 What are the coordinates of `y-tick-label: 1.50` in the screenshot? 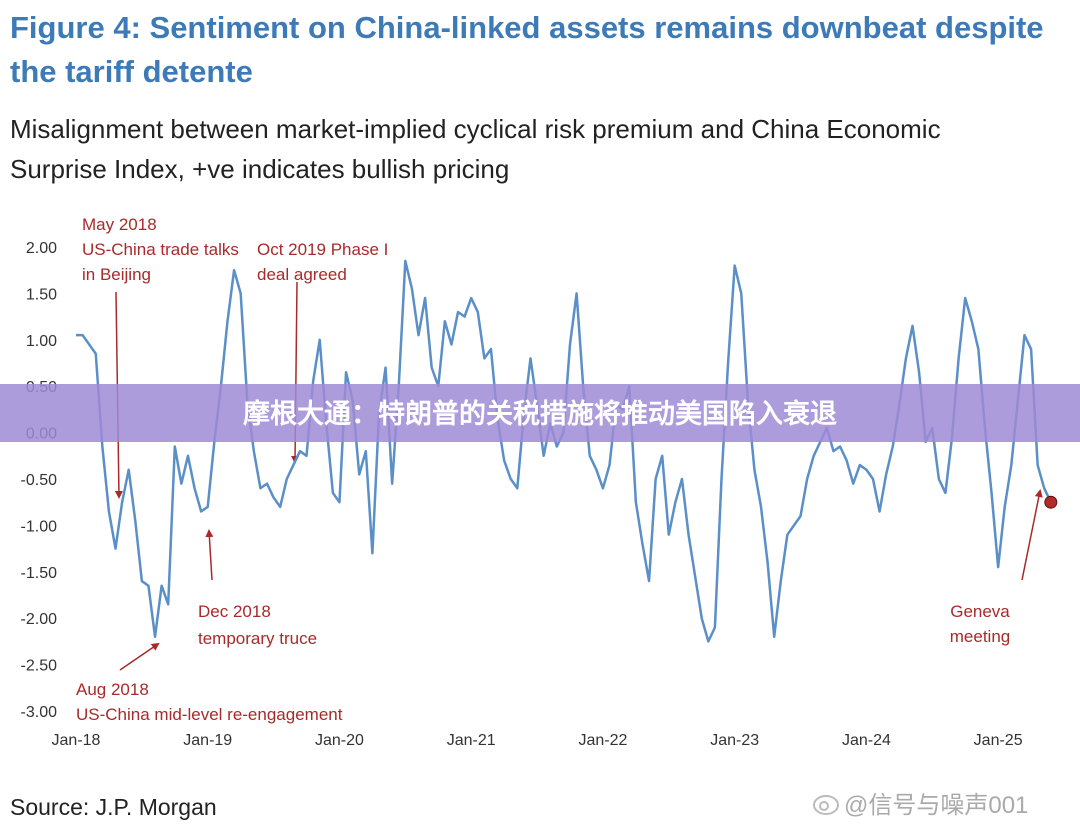 It's located at (41, 294).